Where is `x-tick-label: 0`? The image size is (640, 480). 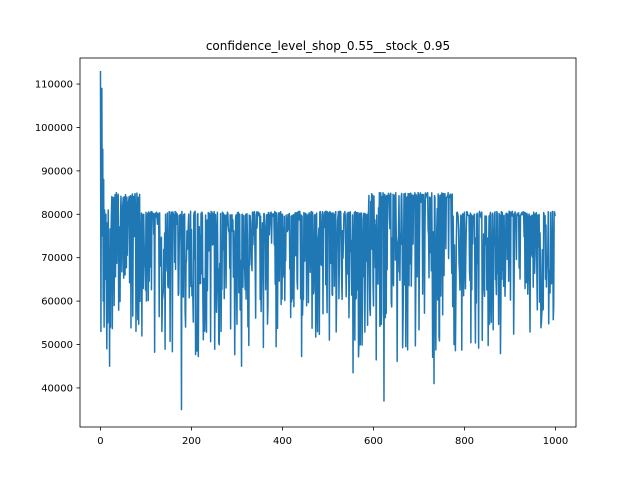
x-tick-label: 0 is located at coordinates (100, 441).